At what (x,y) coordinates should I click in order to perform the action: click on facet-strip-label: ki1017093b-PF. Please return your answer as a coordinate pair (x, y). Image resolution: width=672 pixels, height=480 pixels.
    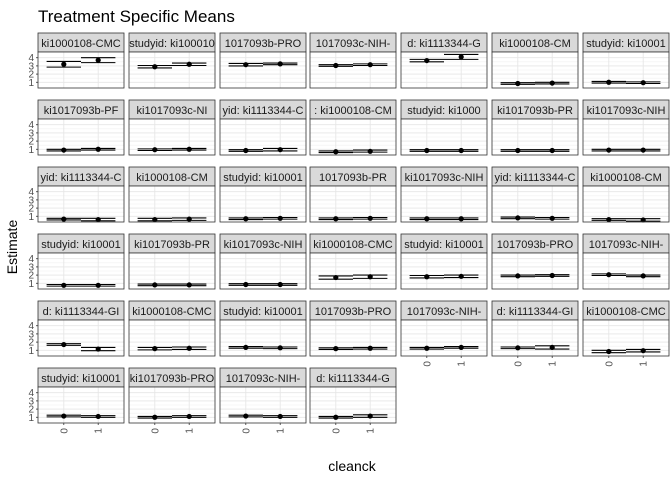
    Looking at the image, I should click on (81, 111).